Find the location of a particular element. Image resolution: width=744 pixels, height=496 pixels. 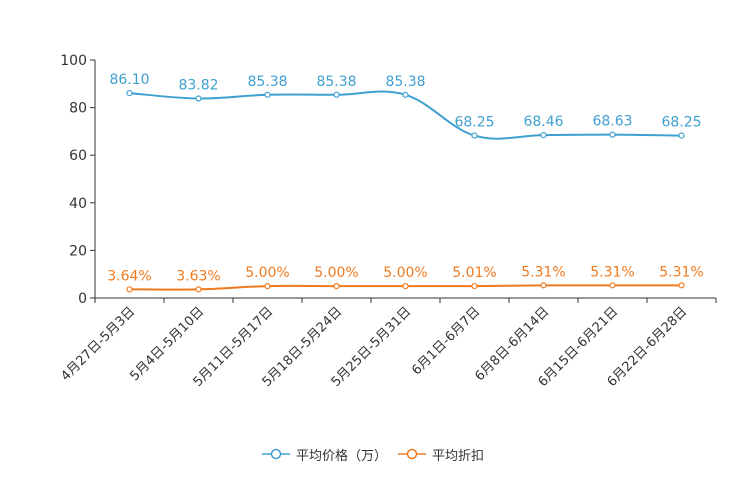

legend-item-average-discount: 平均折扣 is located at coordinates (441, 454).